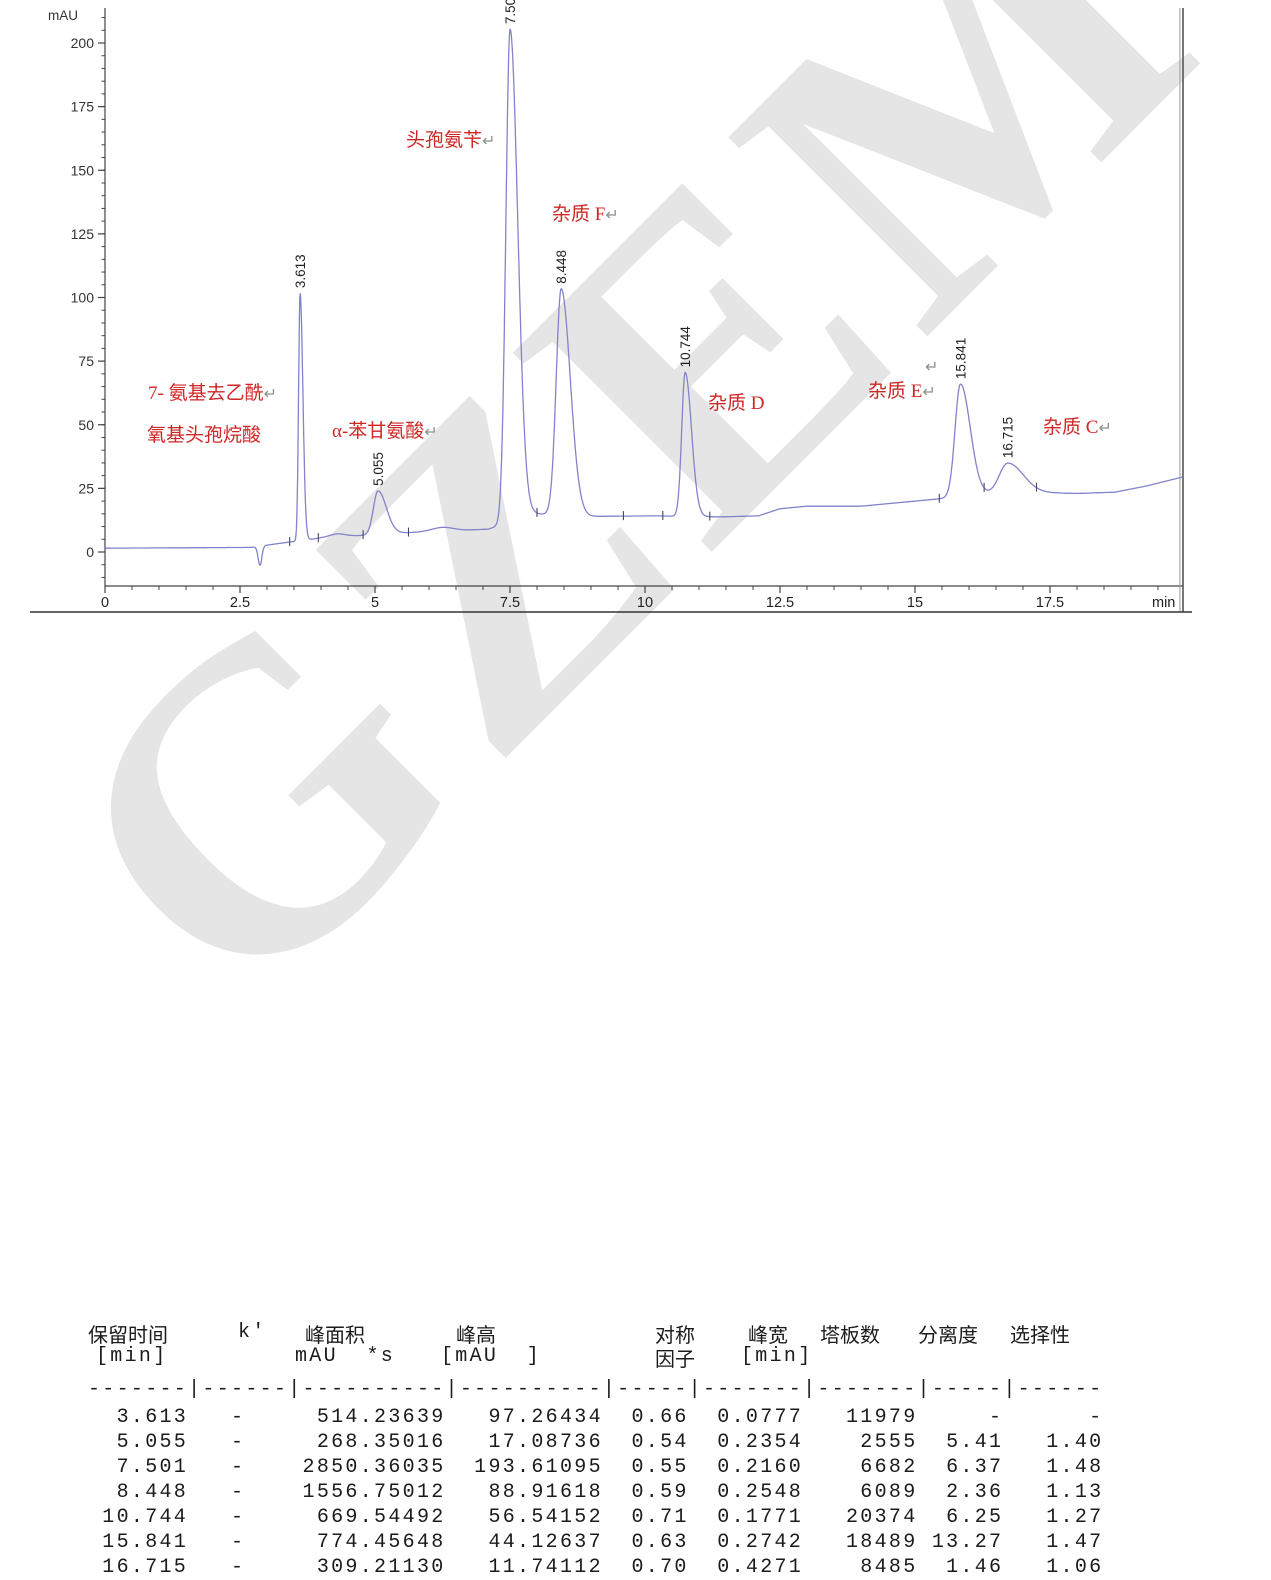  What do you see at coordinates (450, 140) in the screenshot?
I see `compound-annotation: 头孢氨苄↵` at bounding box center [450, 140].